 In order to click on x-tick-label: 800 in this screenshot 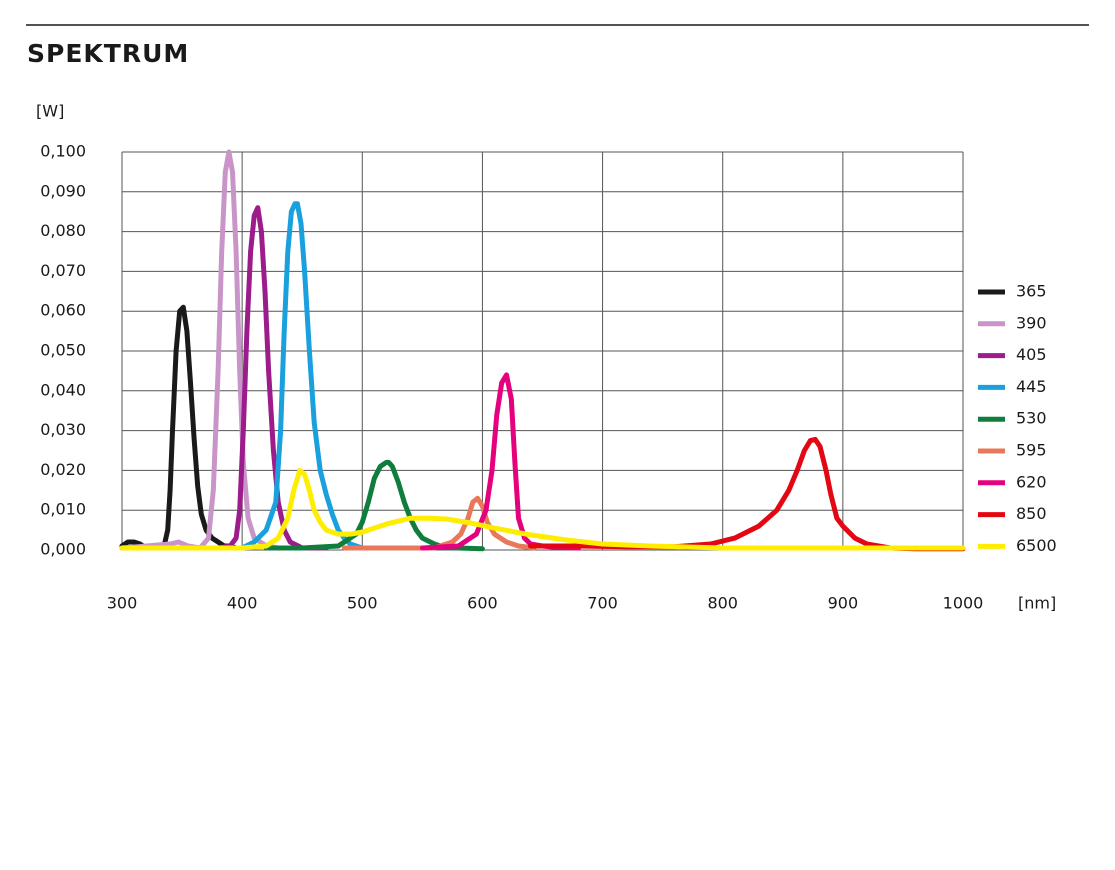, I will do `click(722, 603)`.